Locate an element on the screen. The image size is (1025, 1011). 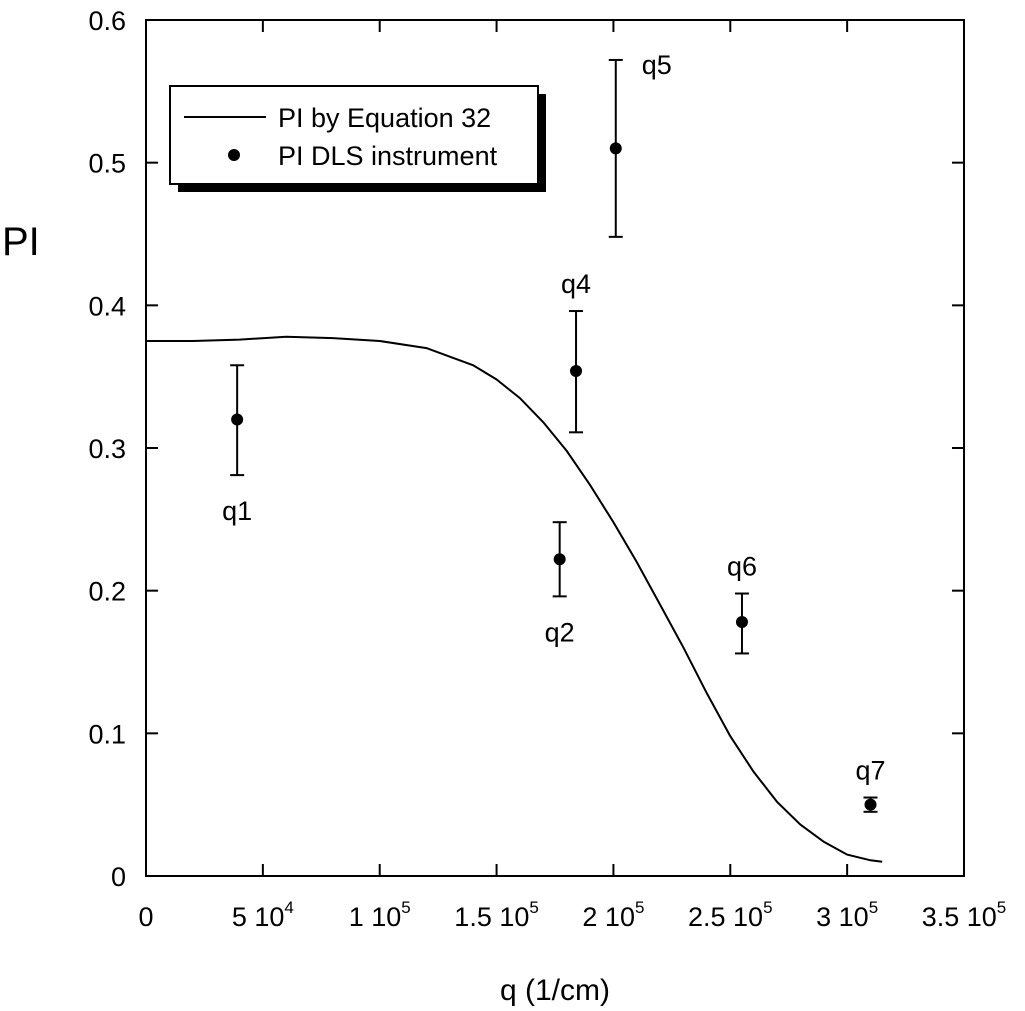
data-point-q2: q2 is located at coordinates (560, 584).